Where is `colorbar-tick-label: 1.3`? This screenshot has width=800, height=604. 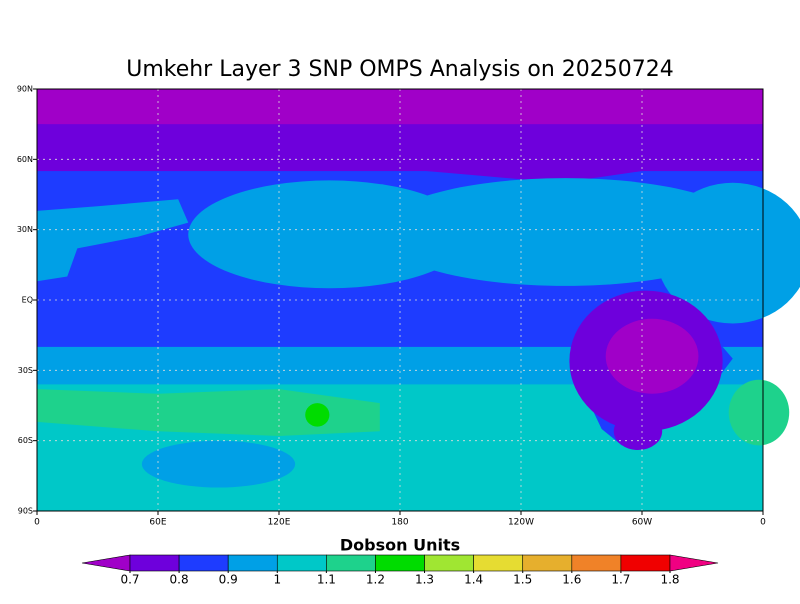 colorbar-tick-label: 1.3 is located at coordinates (424, 580).